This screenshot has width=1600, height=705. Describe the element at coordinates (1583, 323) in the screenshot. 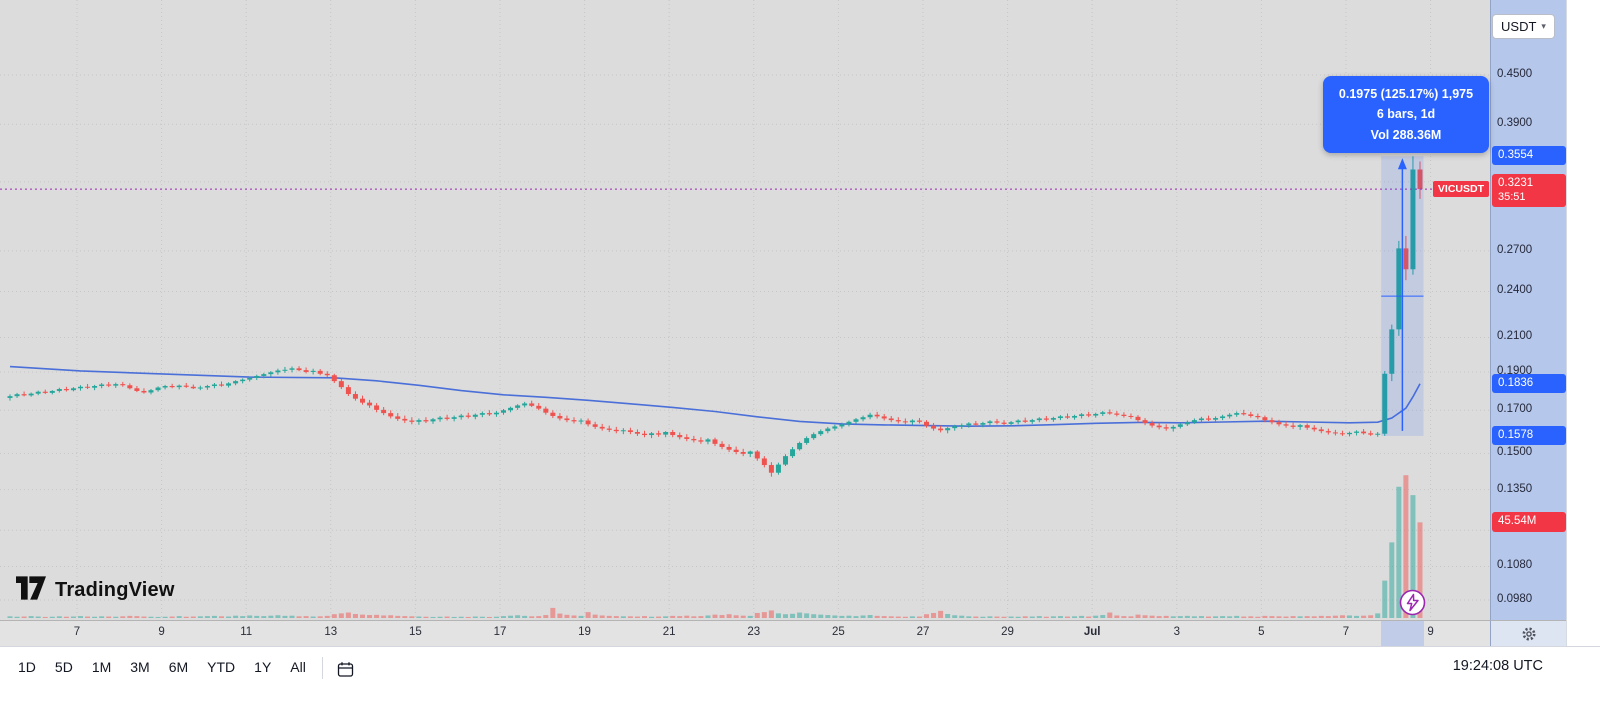

I see `right-sidebar` at that location.